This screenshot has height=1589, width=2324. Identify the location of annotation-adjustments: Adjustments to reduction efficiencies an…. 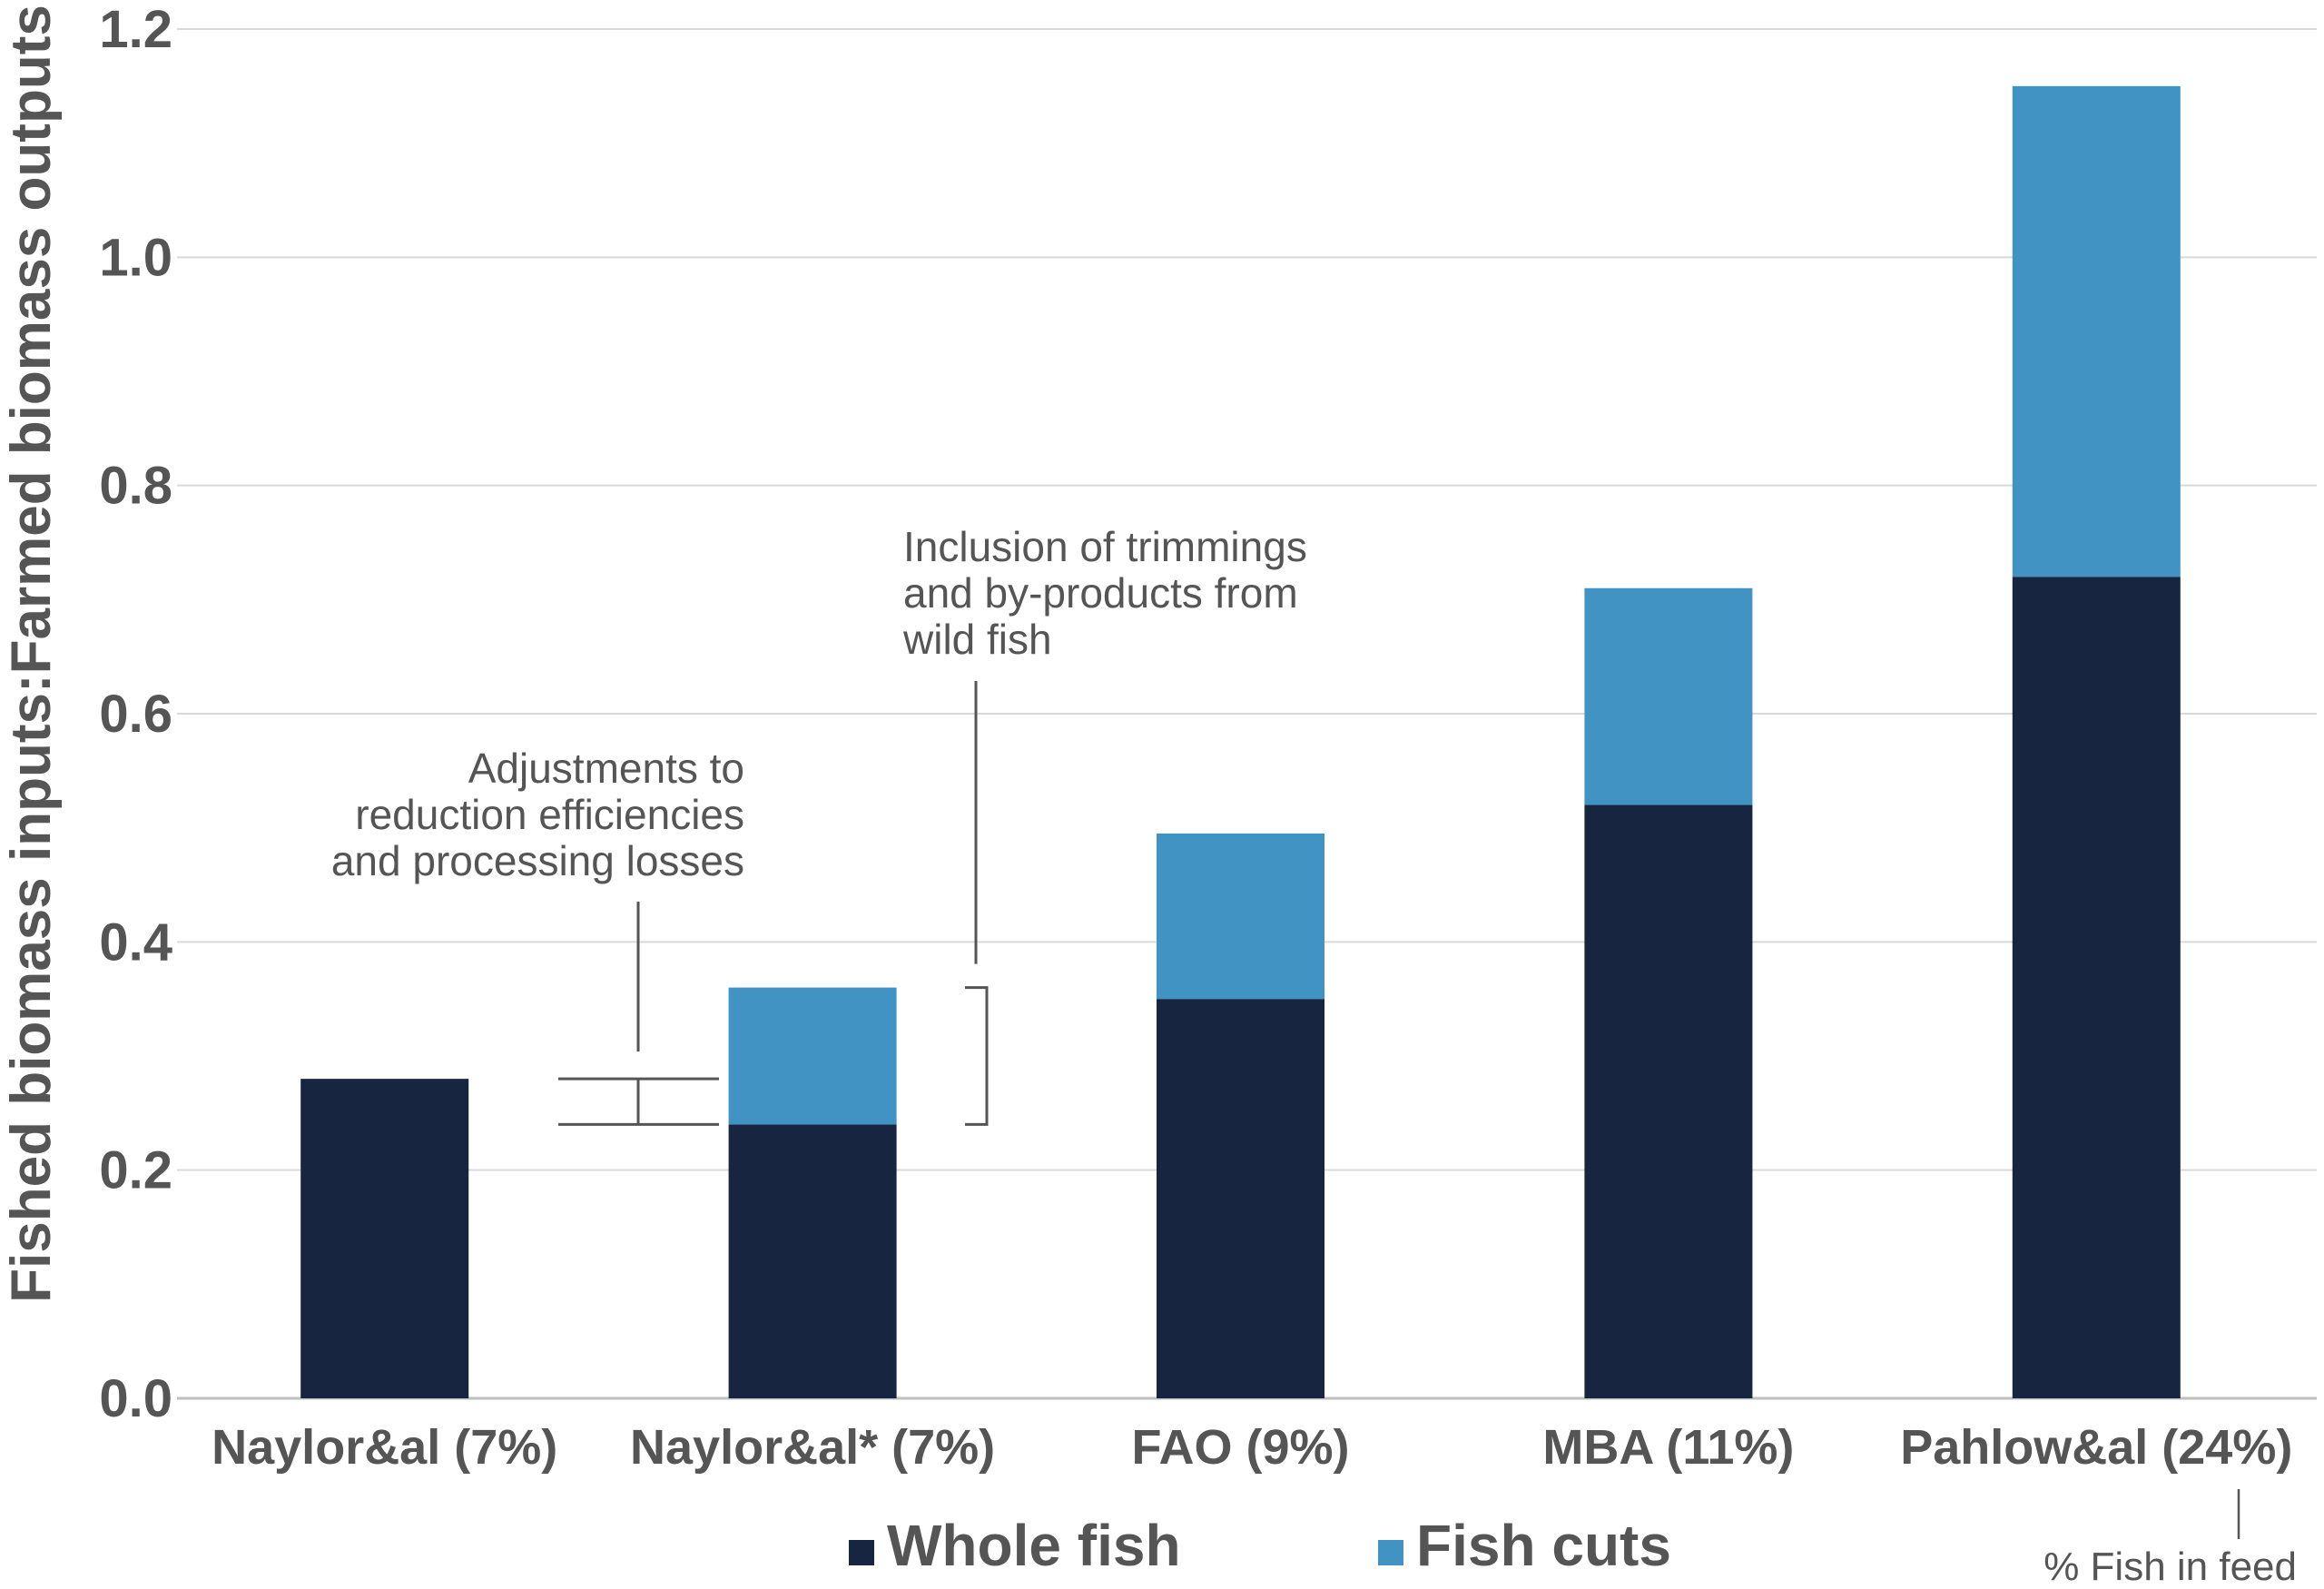
(537, 935).